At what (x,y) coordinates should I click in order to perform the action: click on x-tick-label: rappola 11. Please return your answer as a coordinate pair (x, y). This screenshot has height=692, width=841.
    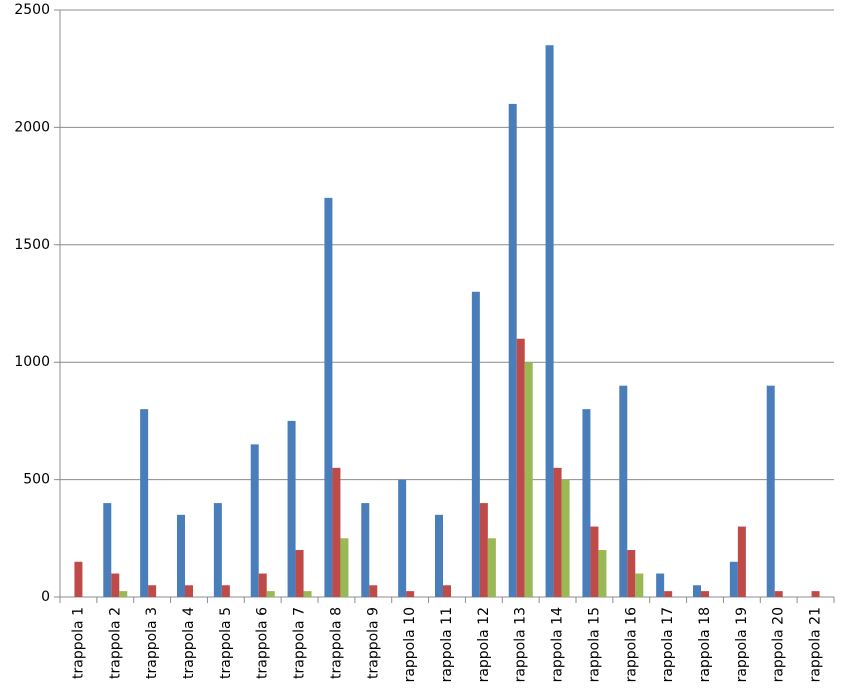
    Looking at the image, I should click on (447, 644).